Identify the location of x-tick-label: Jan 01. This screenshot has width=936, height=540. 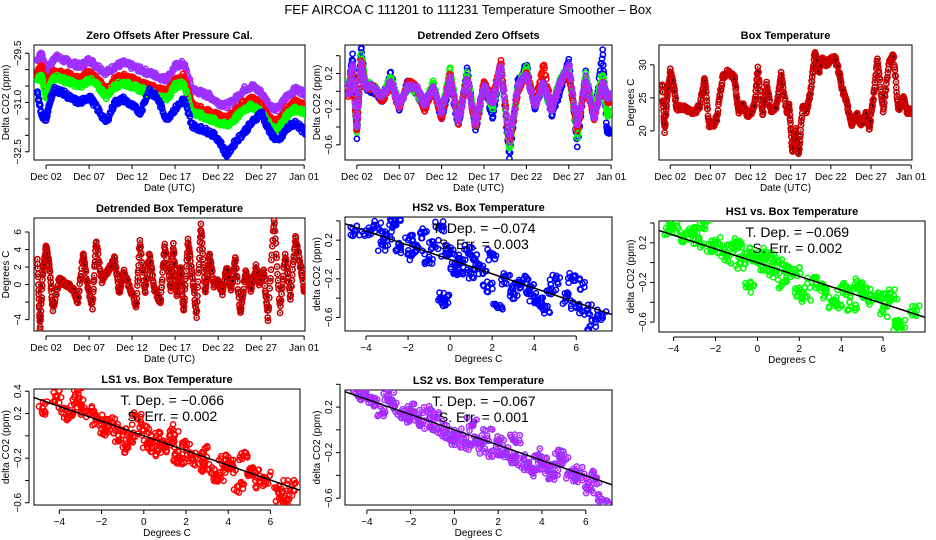
(911, 177).